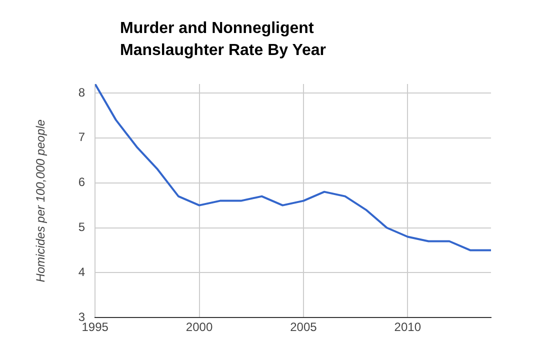  What do you see at coordinates (82, 182) in the screenshot?
I see `y-tick-label: 6` at bounding box center [82, 182].